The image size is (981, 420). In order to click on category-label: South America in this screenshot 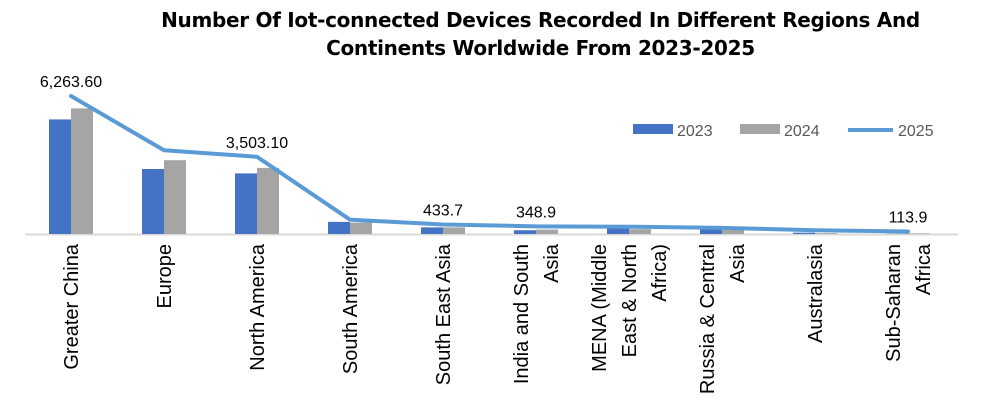, I will do `click(351, 308)`.